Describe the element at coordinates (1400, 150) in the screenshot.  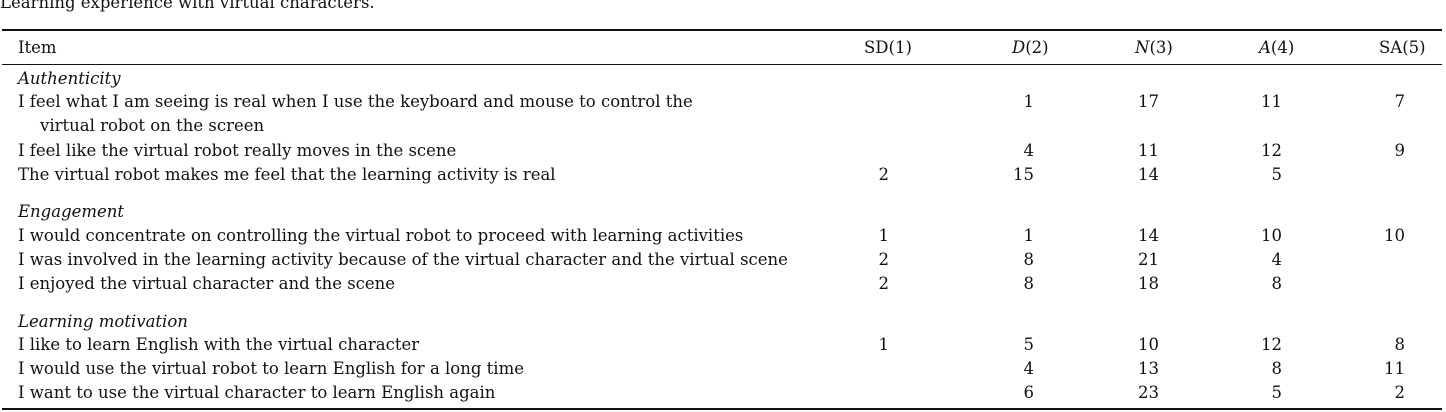
I see `cell-sa: 9` at that location.